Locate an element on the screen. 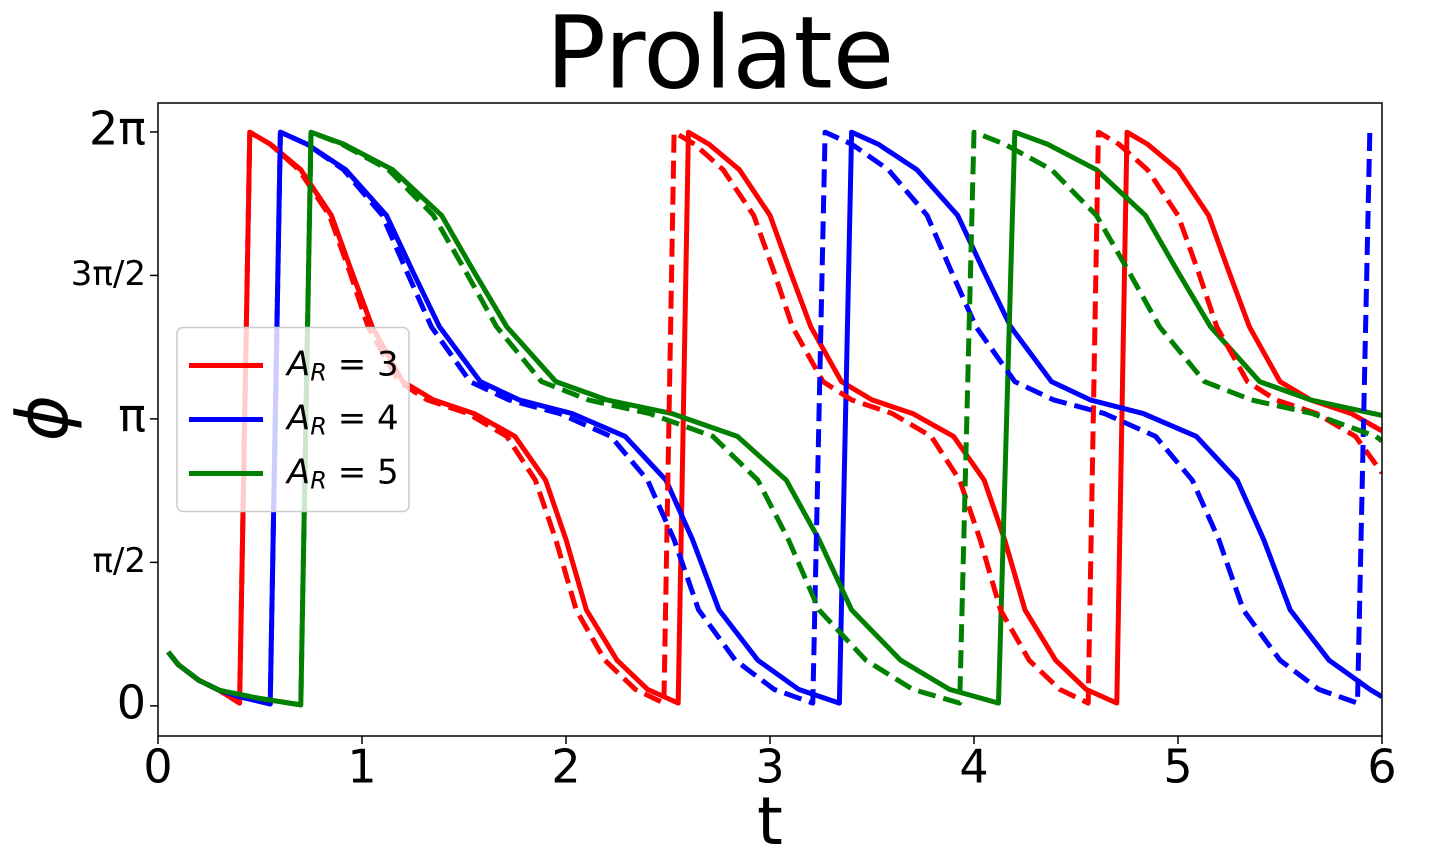  y-tick-label: π/2 is located at coordinates (119, 561).